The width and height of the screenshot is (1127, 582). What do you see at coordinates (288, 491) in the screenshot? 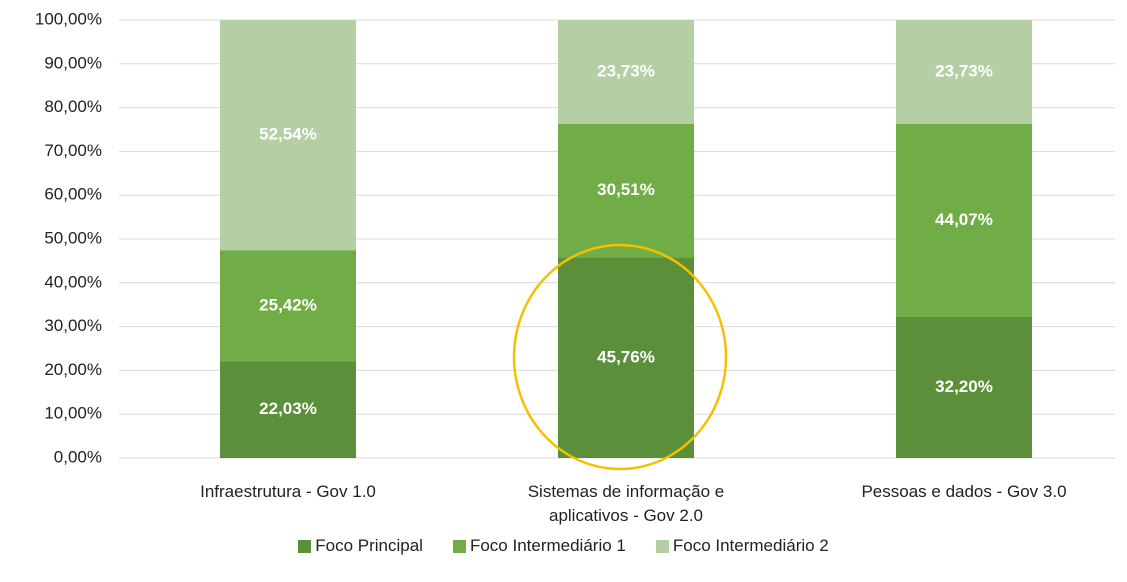
I see `x-tick-label: Infraestrutura - Gov 1.0` at bounding box center [288, 491].